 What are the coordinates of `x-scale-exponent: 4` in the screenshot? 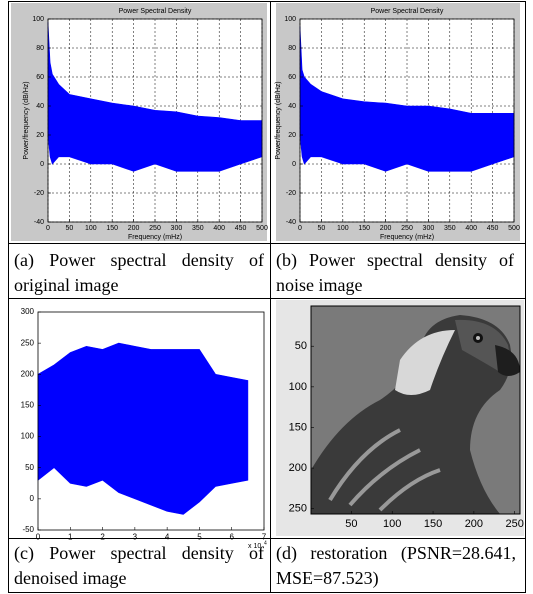 It's located at (265, 543).